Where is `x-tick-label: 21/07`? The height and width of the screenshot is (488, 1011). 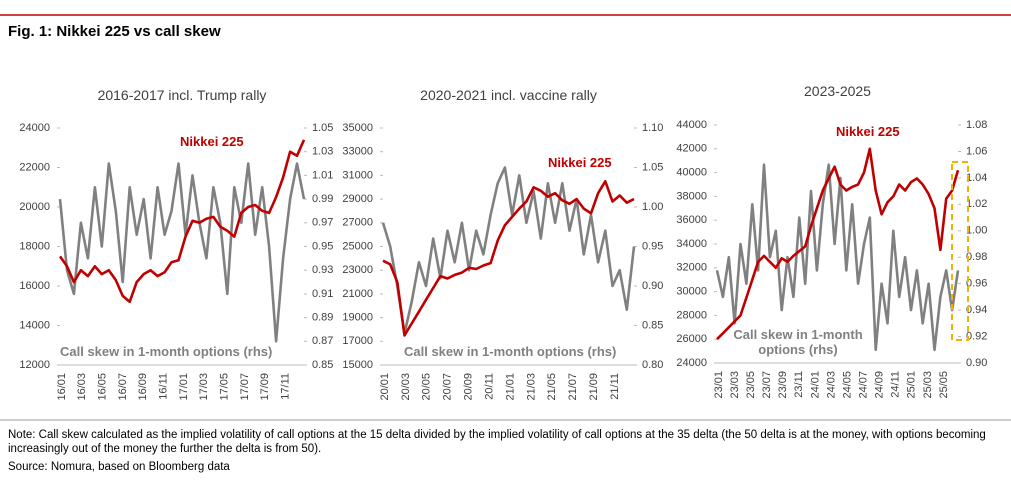
x-tick-label: 21/07 is located at coordinates (573, 387).